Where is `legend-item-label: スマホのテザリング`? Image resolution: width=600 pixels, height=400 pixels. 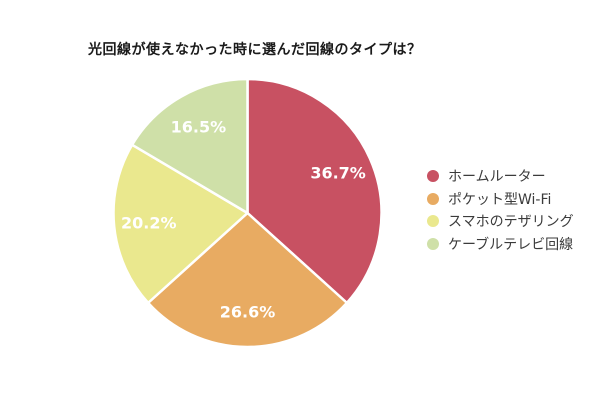
legend-item-label: スマホのテザリング is located at coordinates (511, 222).